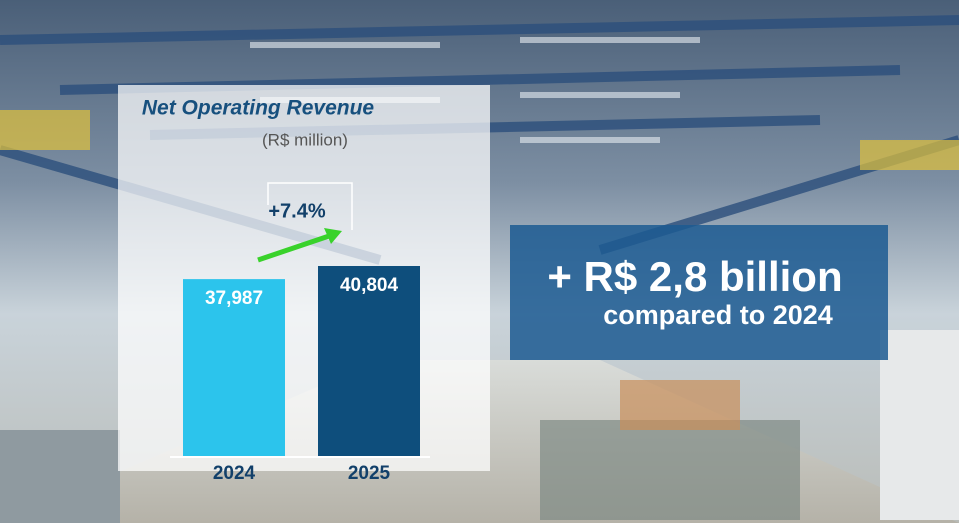  What do you see at coordinates (333, 236) in the screenshot?
I see `arrow-head` at bounding box center [333, 236].